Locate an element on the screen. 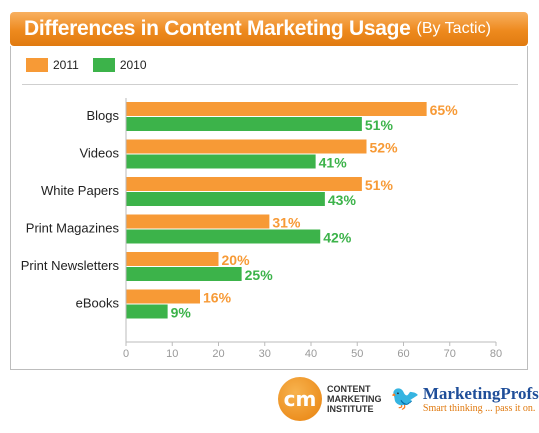 The width and height of the screenshot is (539, 433). data-label-2010-blogs: 51% is located at coordinates (379, 125).